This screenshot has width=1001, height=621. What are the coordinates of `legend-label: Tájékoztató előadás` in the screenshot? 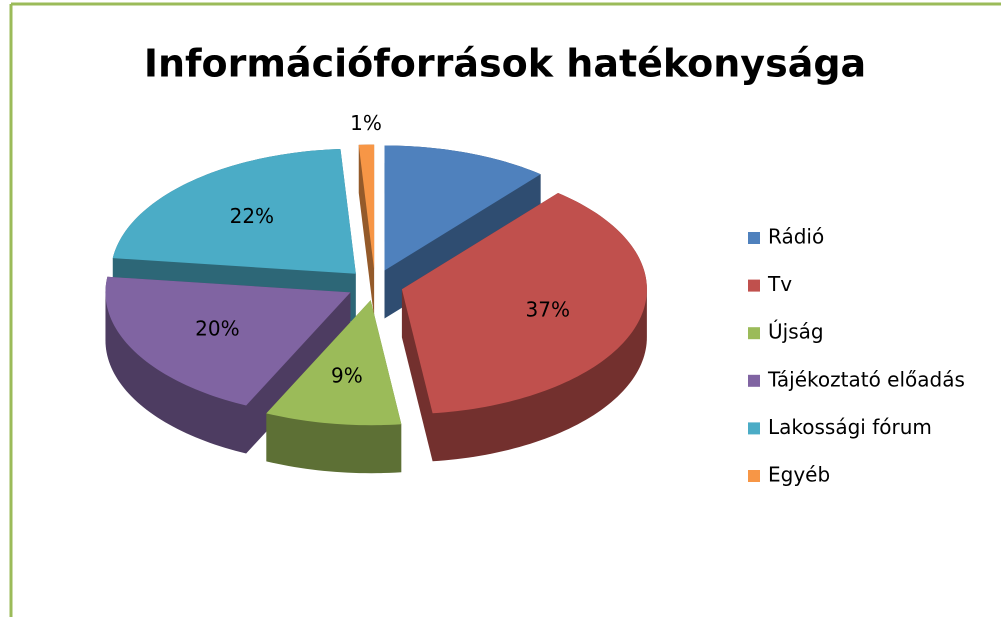 It's located at (866, 379).